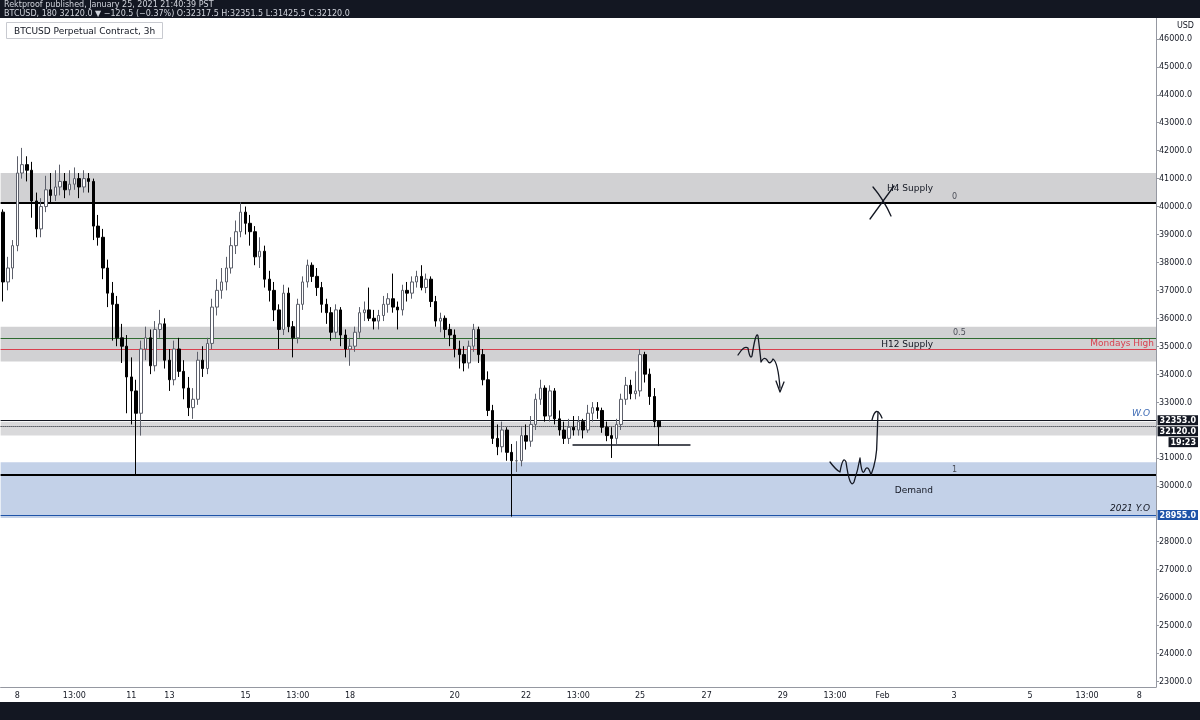 This screenshot has height=720, width=1200. What do you see at coordinates (526, 695) in the screenshot?
I see `x-tick-label: 22` at bounding box center [526, 695].